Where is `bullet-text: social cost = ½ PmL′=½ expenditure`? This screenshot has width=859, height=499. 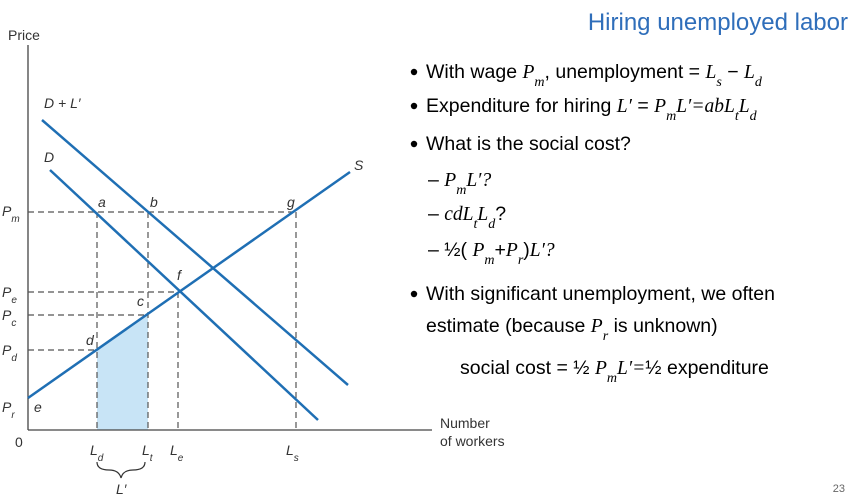
bullet-text: social cost = ½ PmL′=½ expenditure is located at coordinates (614, 371).